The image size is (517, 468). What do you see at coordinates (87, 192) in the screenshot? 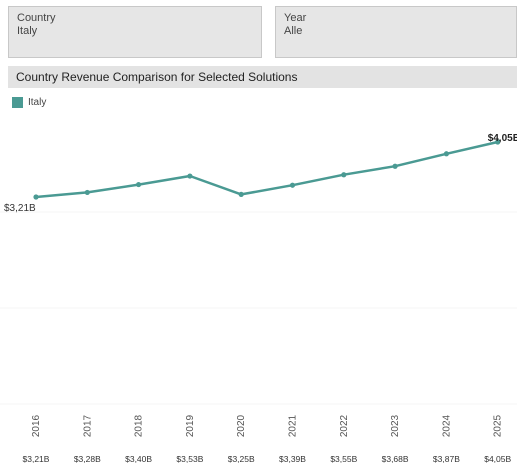
I see `data-point-2017` at bounding box center [87, 192].